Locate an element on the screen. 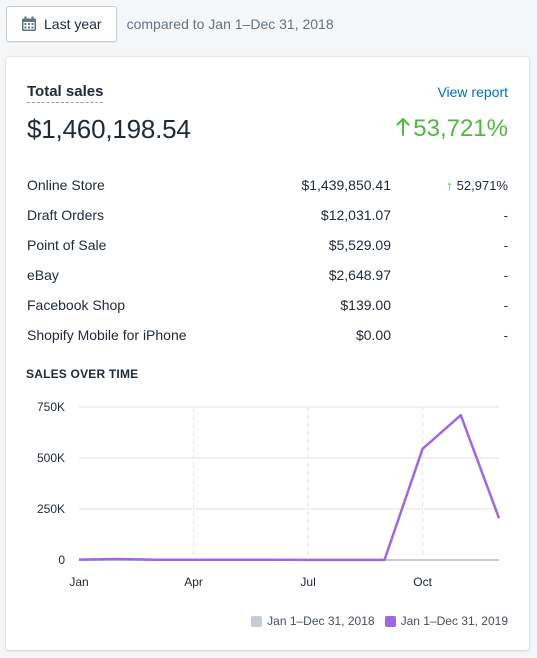  channel-amount: $5,529.09 is located at coordinates (359, 245).